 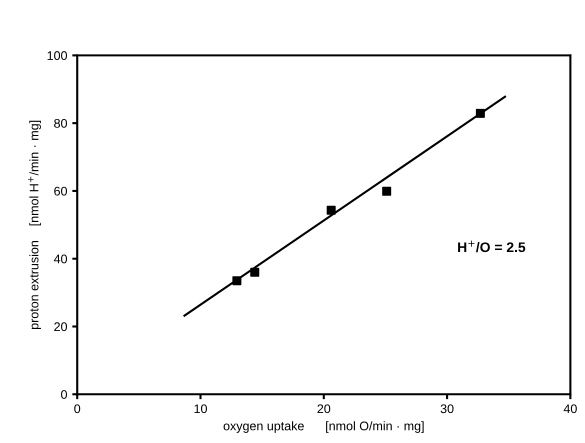 I want to click on y-axis-title: proton extrusion [nmol H$^{+}$/min · mg], so click(x=34, y=225).